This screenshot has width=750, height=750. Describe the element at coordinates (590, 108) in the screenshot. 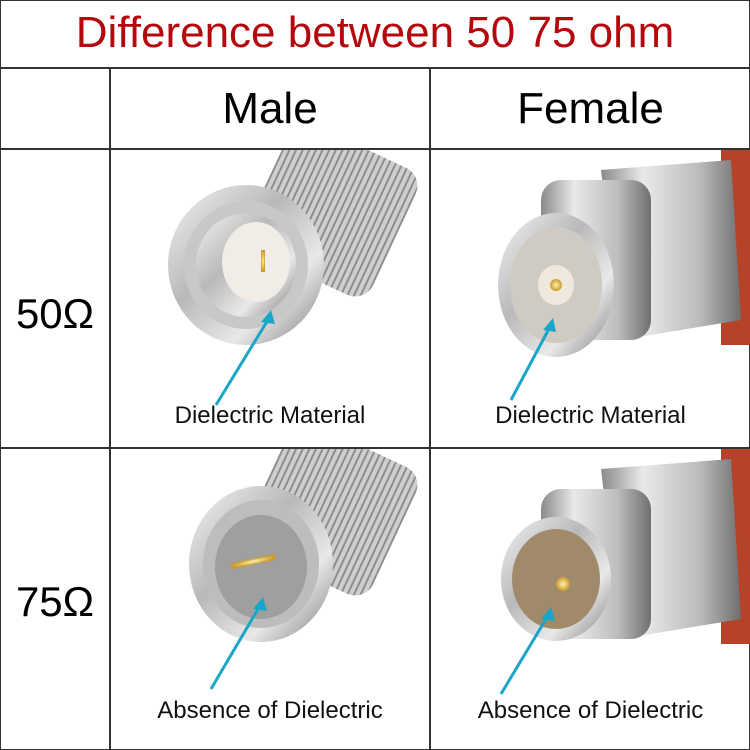

I see `column-header-female: Female` at that location.